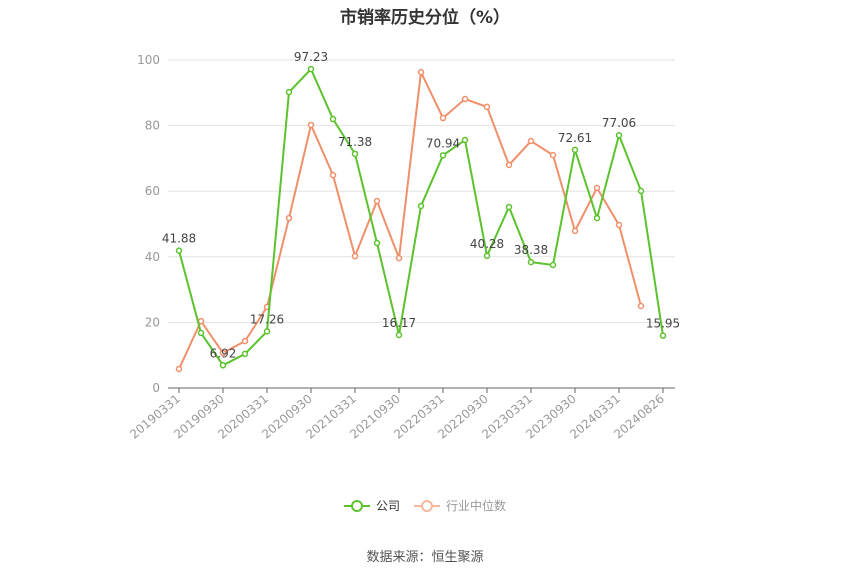  Describe the element at coordinates (443, 143) in the screenshot. I see `data-label: 70.94` at that location.